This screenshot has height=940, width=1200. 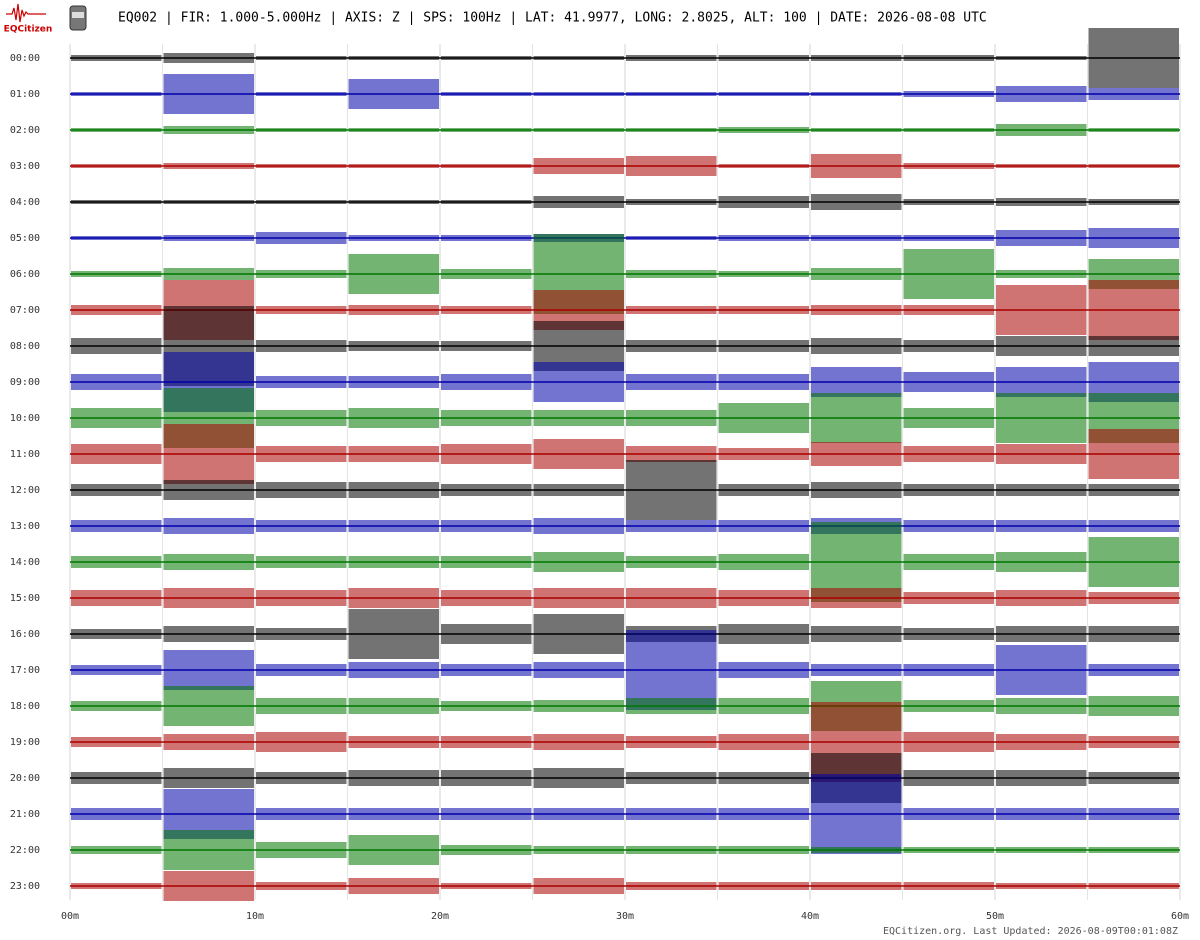 I want to click on row-label: 22:00, so click(x=25, y=850).